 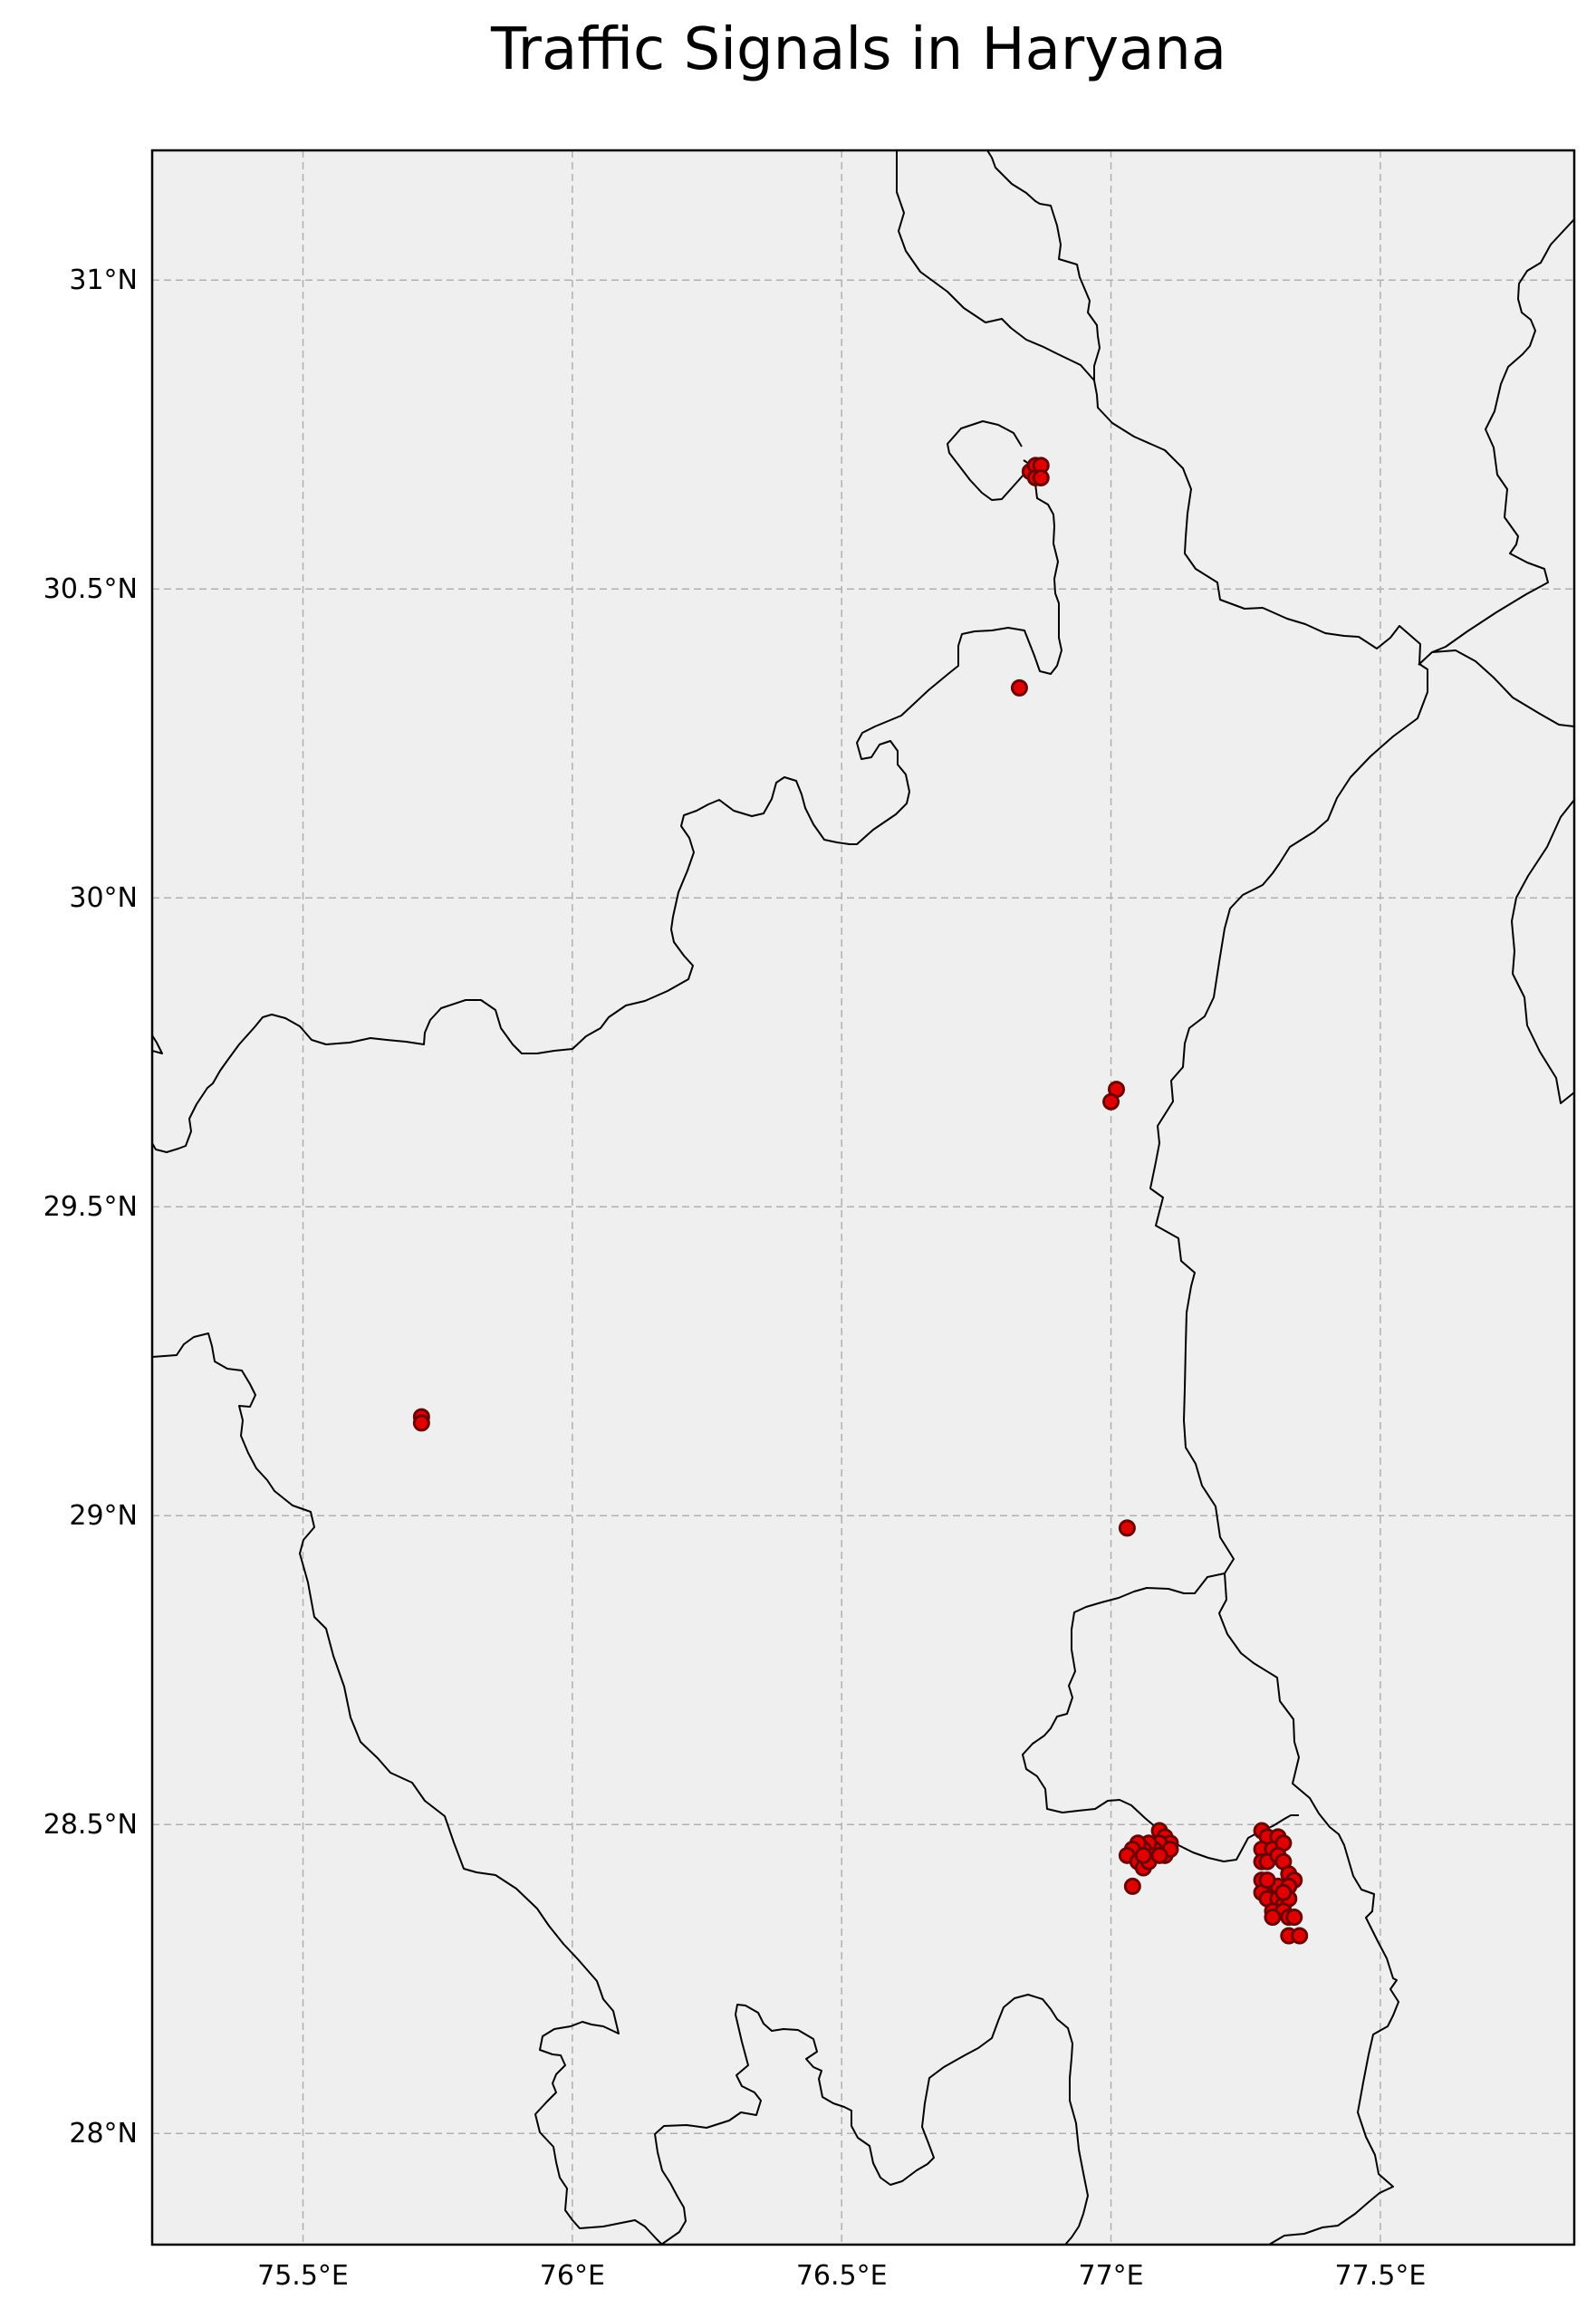 I want to click on y-tick-label: 31°N, so click(x=103, y=280).